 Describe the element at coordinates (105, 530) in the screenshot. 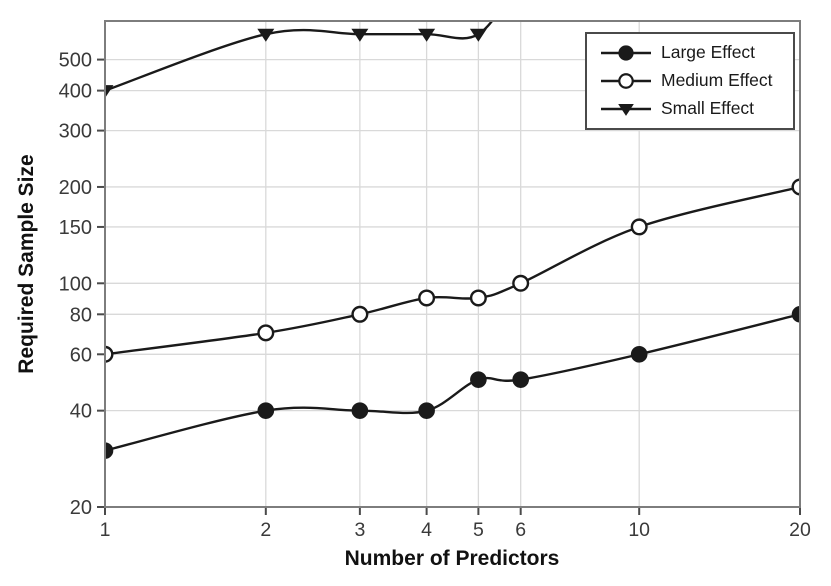

I see `x-tick-label: 1` at that location.